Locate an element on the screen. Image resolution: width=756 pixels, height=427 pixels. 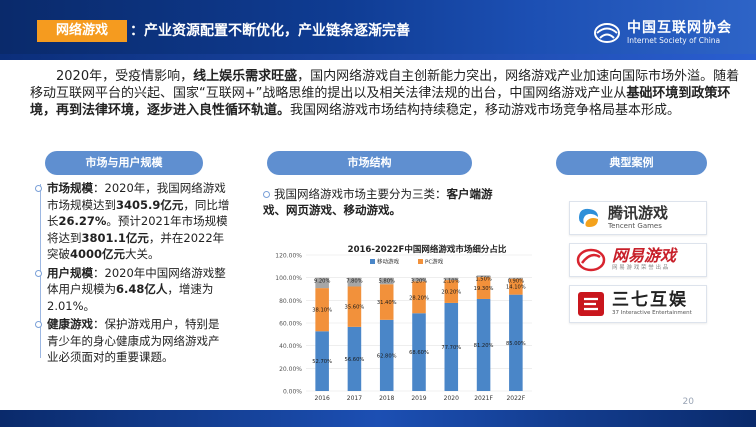
market-categories: 客户端游戏、网页游戏、移动游戏。 is located at coordinates (378, 202).